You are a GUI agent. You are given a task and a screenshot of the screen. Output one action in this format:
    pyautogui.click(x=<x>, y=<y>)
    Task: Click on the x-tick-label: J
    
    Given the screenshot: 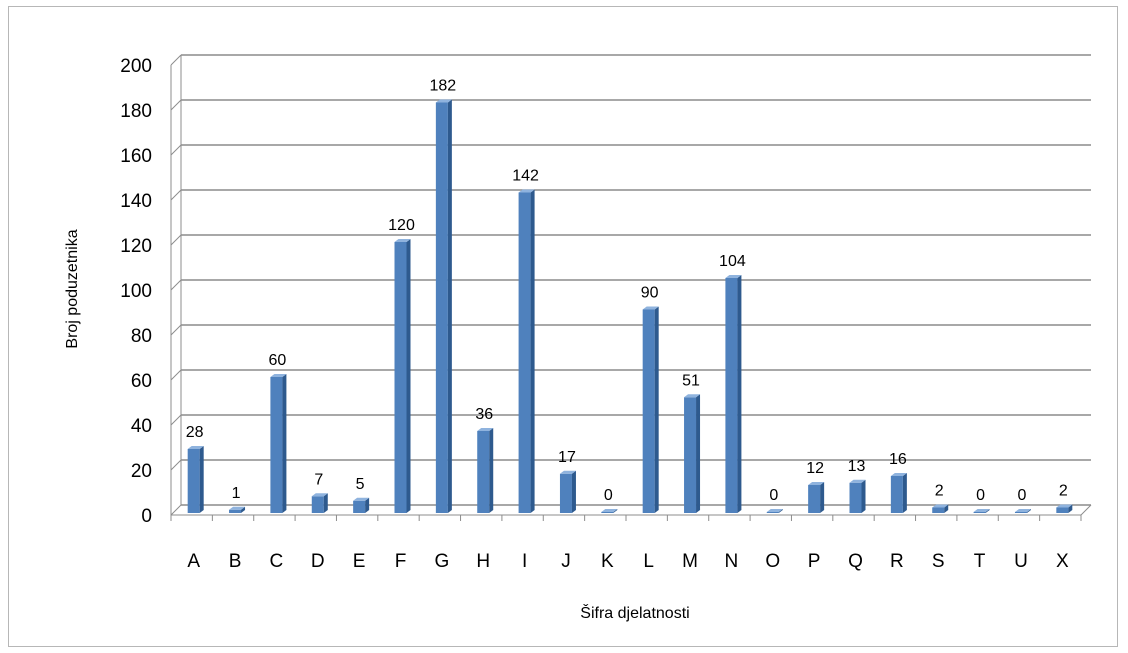 What is the action you would take?
    pyautogui.click(x=566, y=561)
    